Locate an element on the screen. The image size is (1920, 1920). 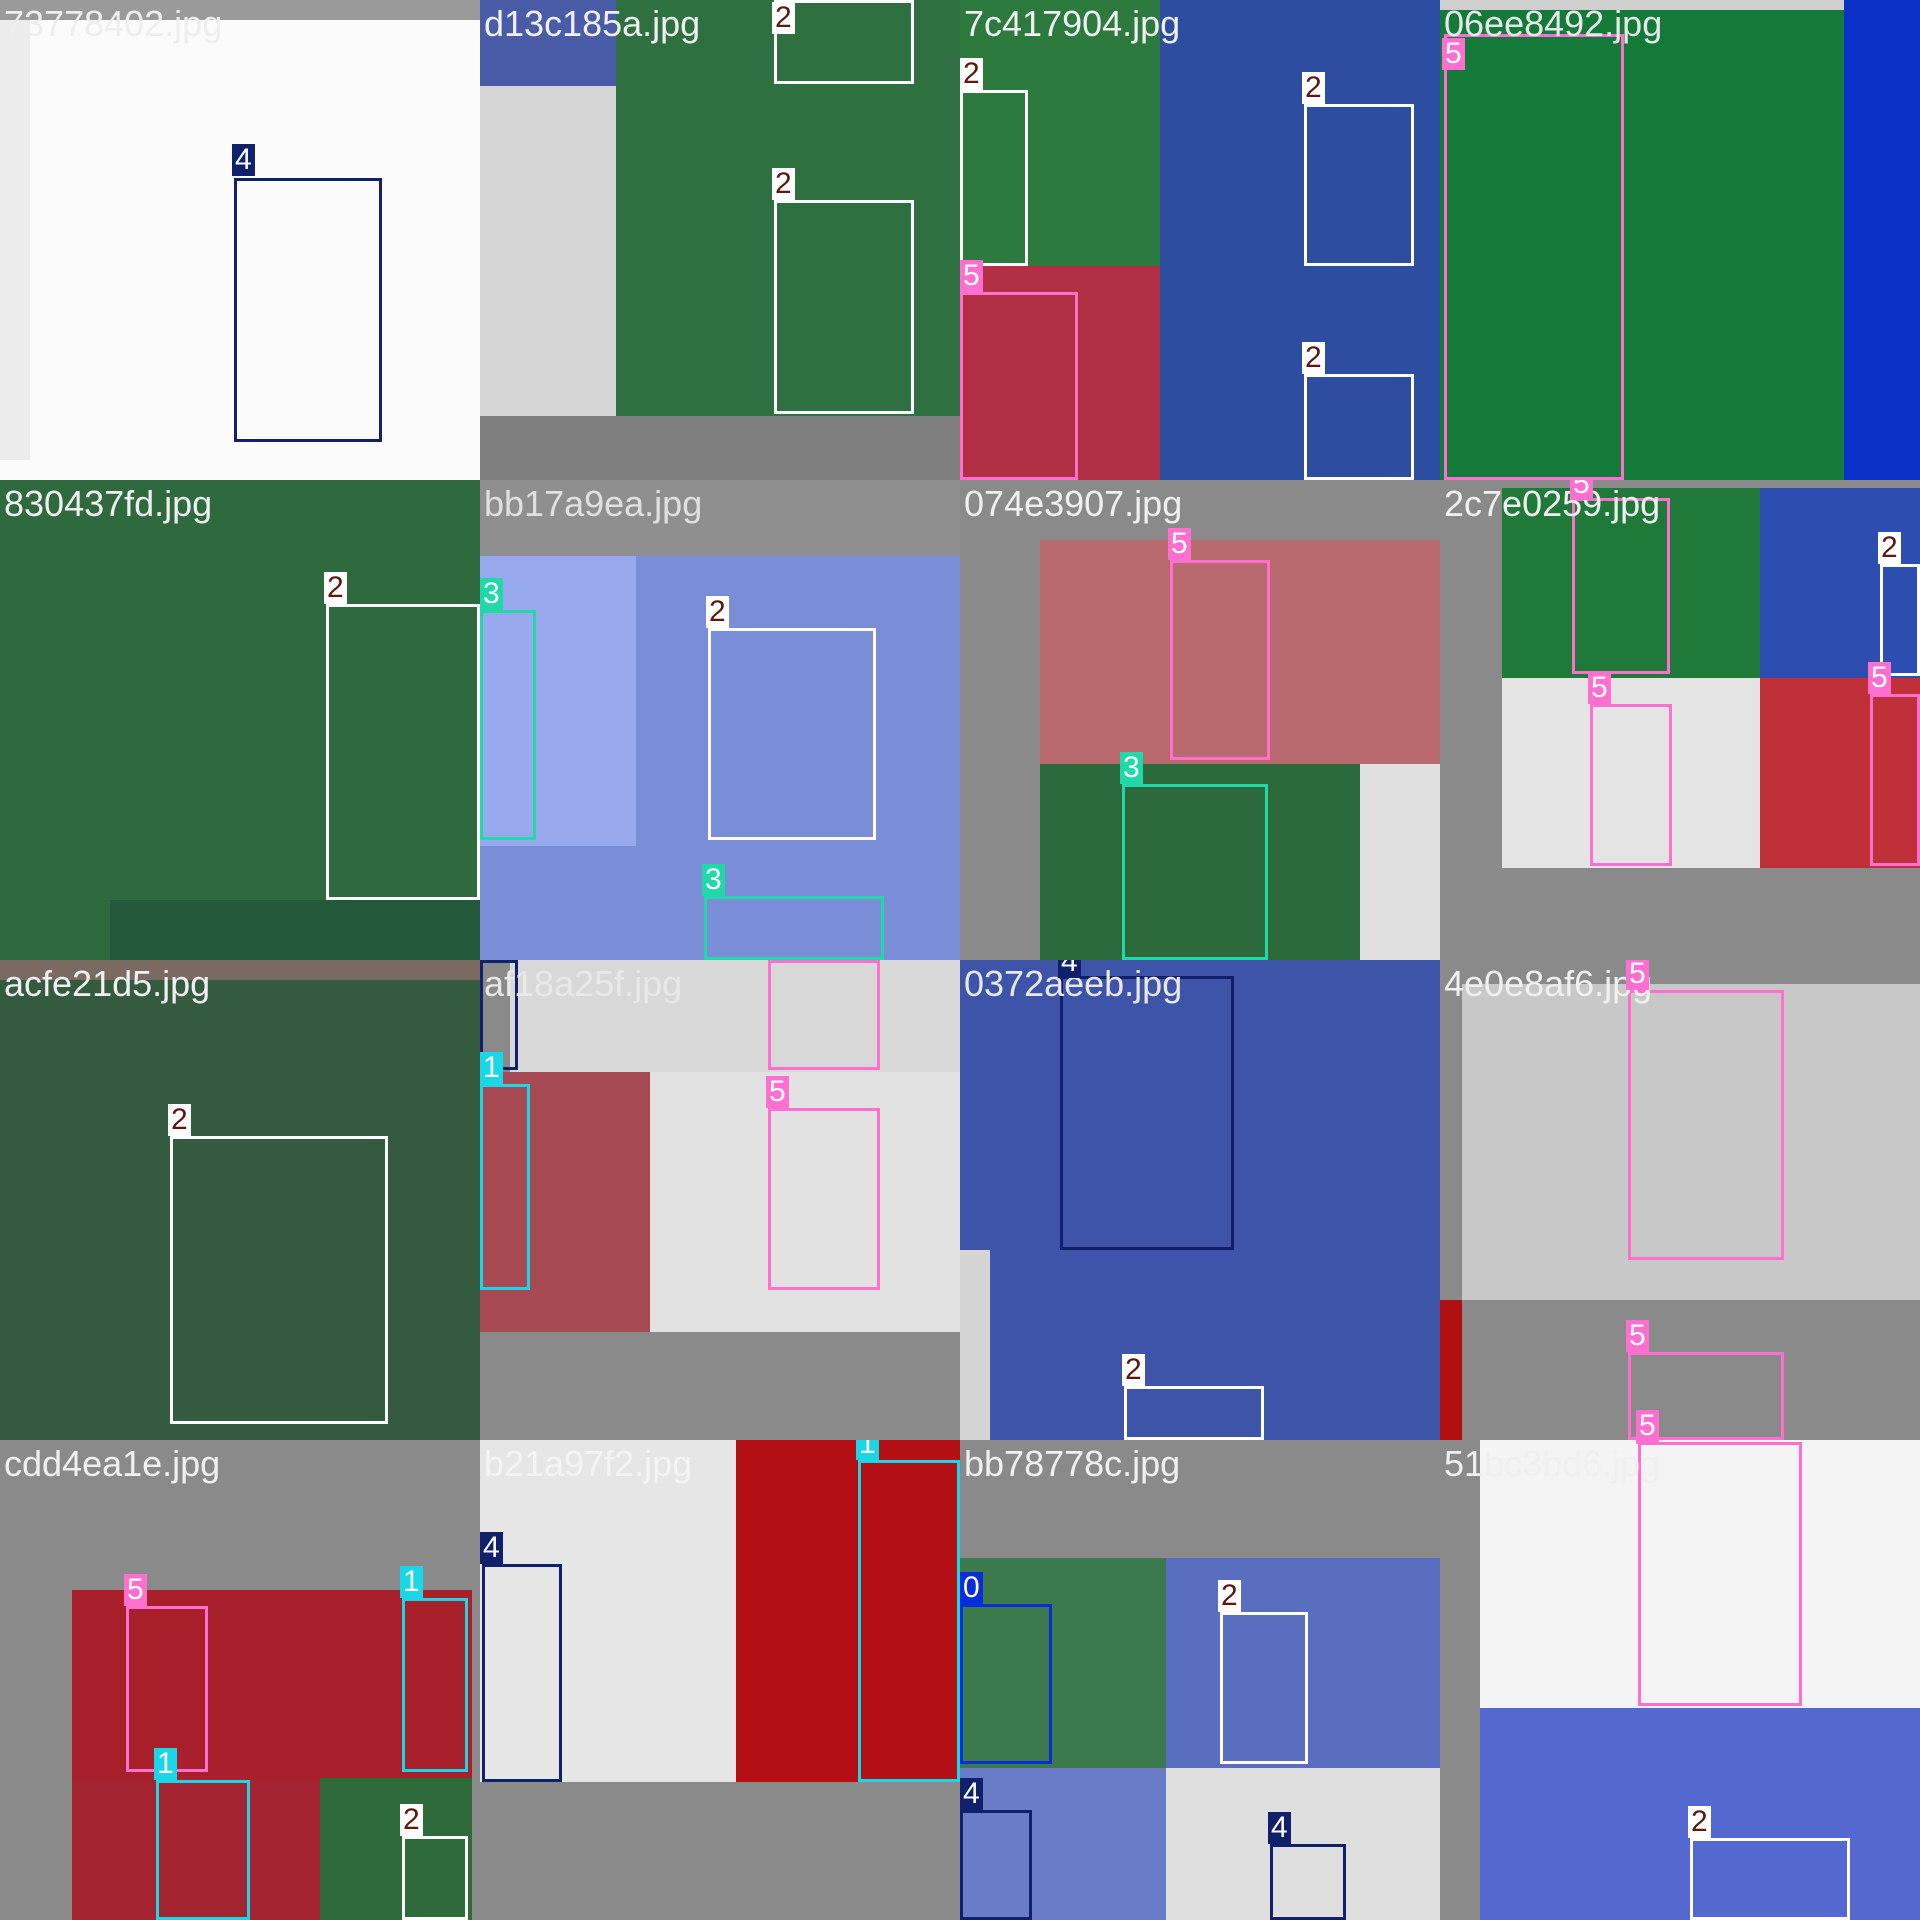
tile-15: bb78778c.jpg 0 2 4 4 is located at coordinates (1200, 1680).